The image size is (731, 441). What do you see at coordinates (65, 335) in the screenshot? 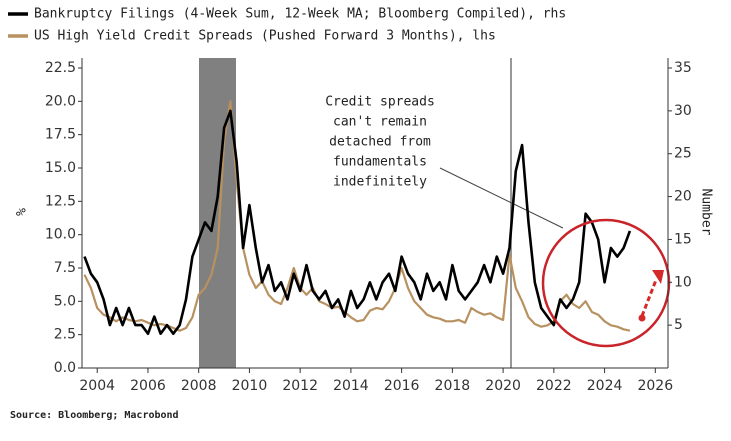
I see `y-tick-label: 2.5` at bounding box center [65, 335].